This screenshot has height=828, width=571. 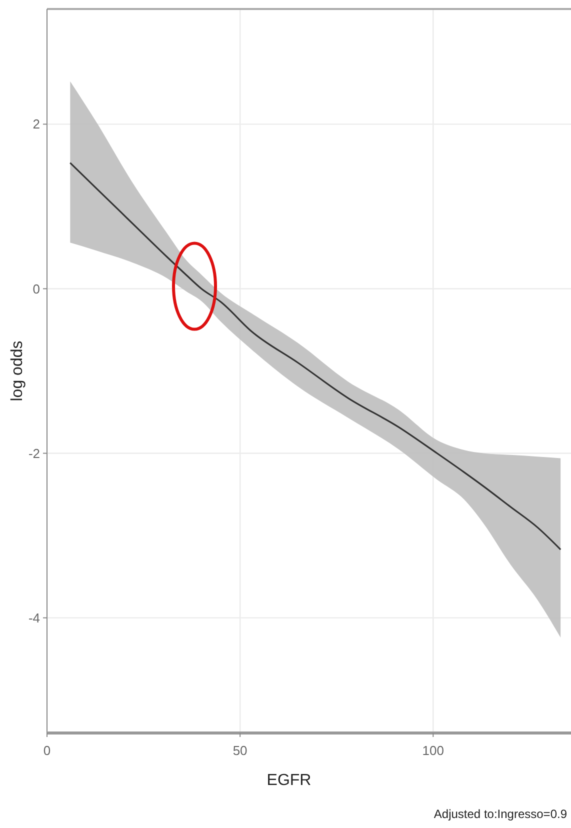 I want to click on y-tick-label: -4, so click(x=34, y=618).